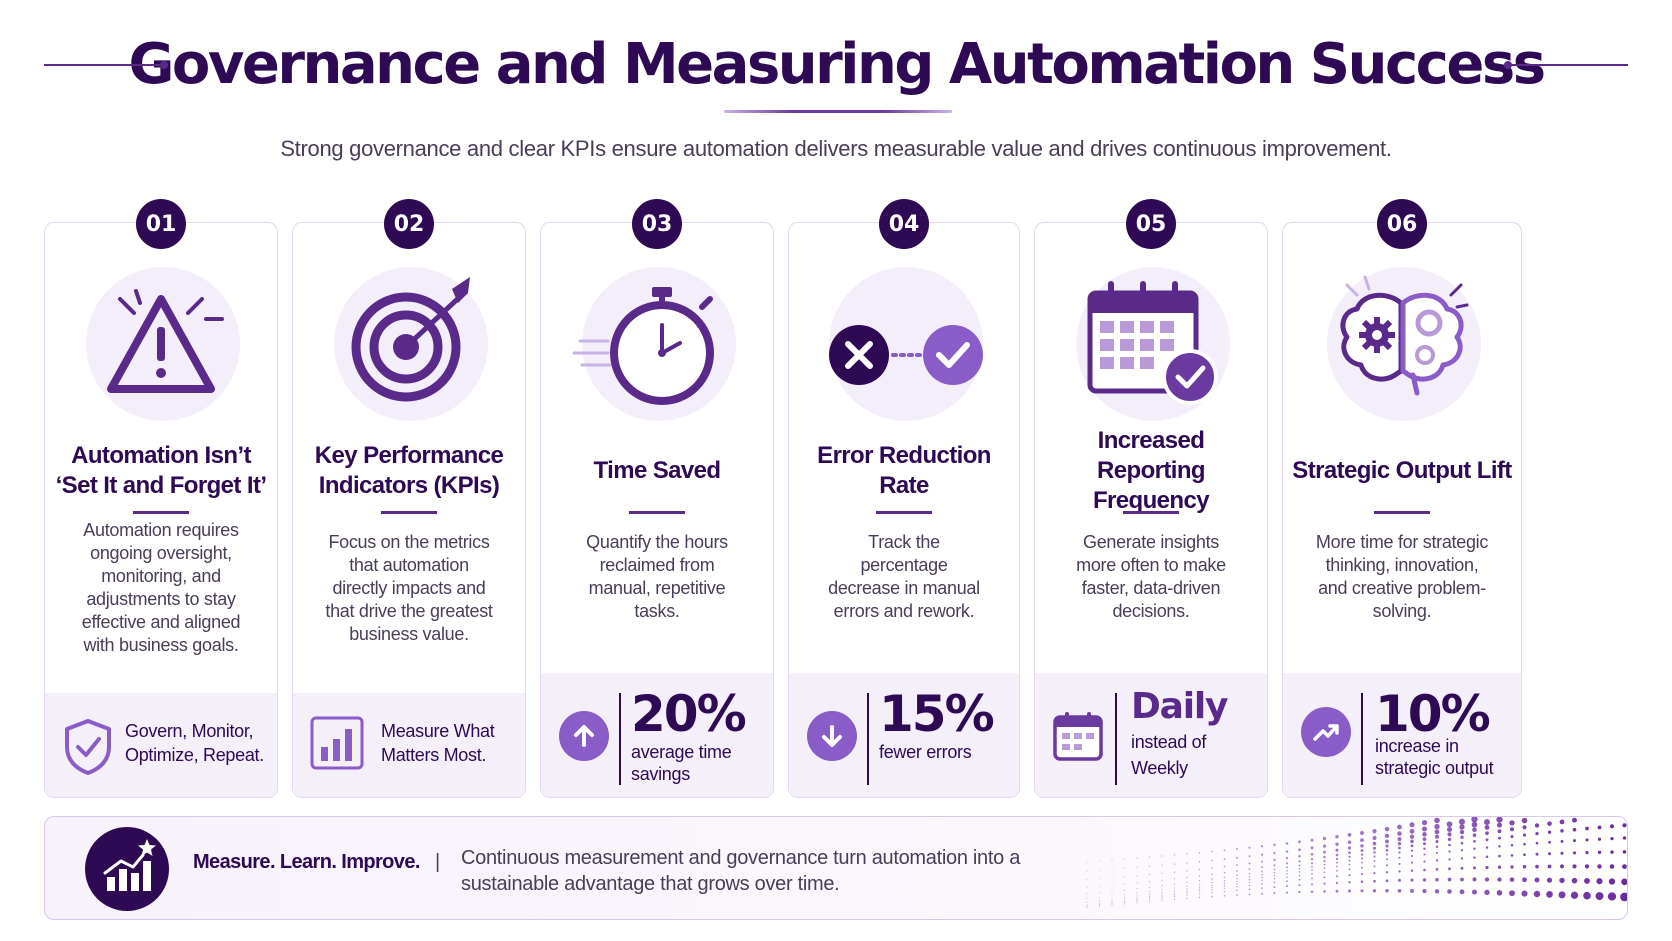 The image size is (1672, 941). What do you see at coordinates (832, 736) in the screenshot?
I see `arrow-down-icon` at bounding box center [832, 736].